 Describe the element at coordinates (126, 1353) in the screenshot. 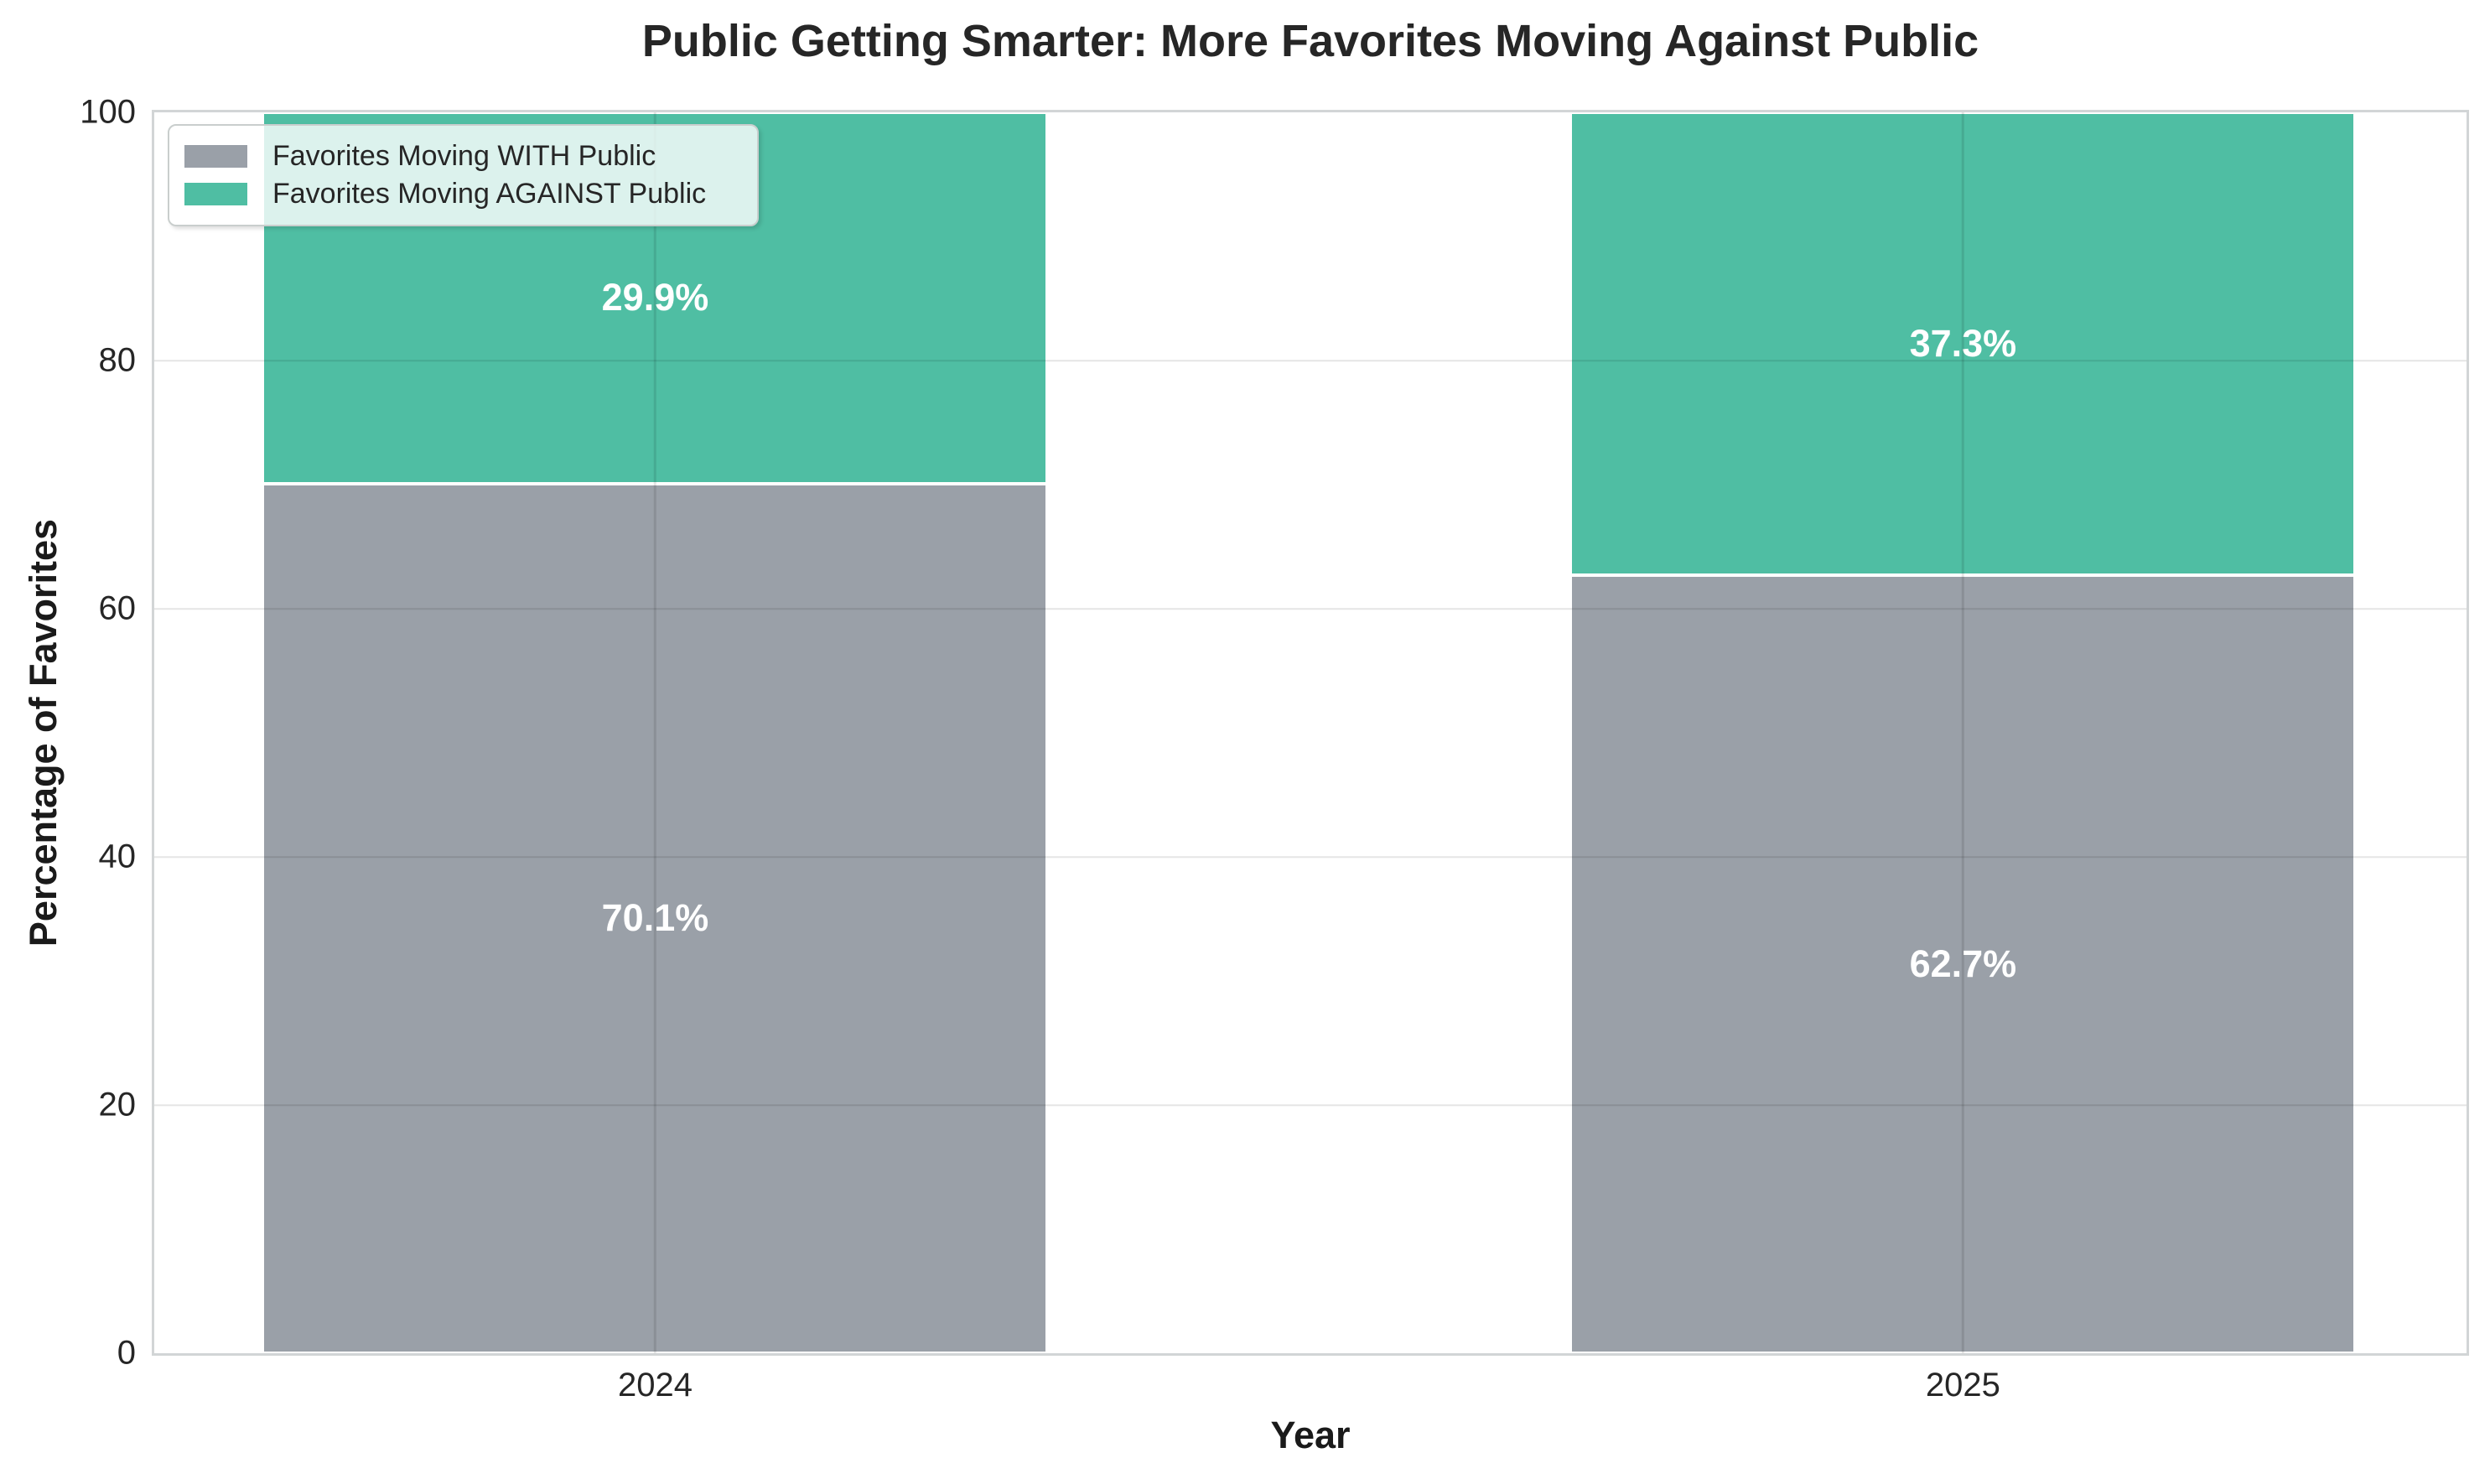

I see `y-tick-0: 0` at that location.